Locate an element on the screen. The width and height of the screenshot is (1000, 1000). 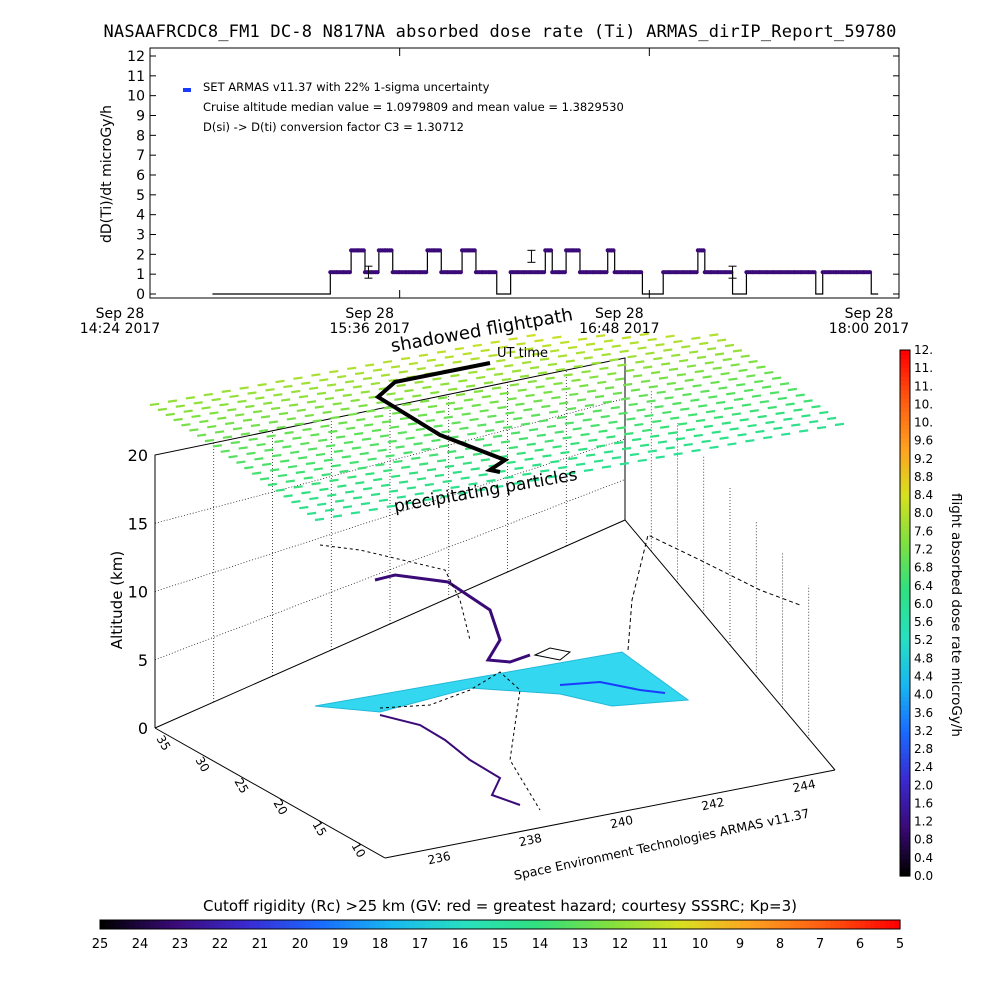
dose-rate-colorbar is located at coordinates (905, 613).